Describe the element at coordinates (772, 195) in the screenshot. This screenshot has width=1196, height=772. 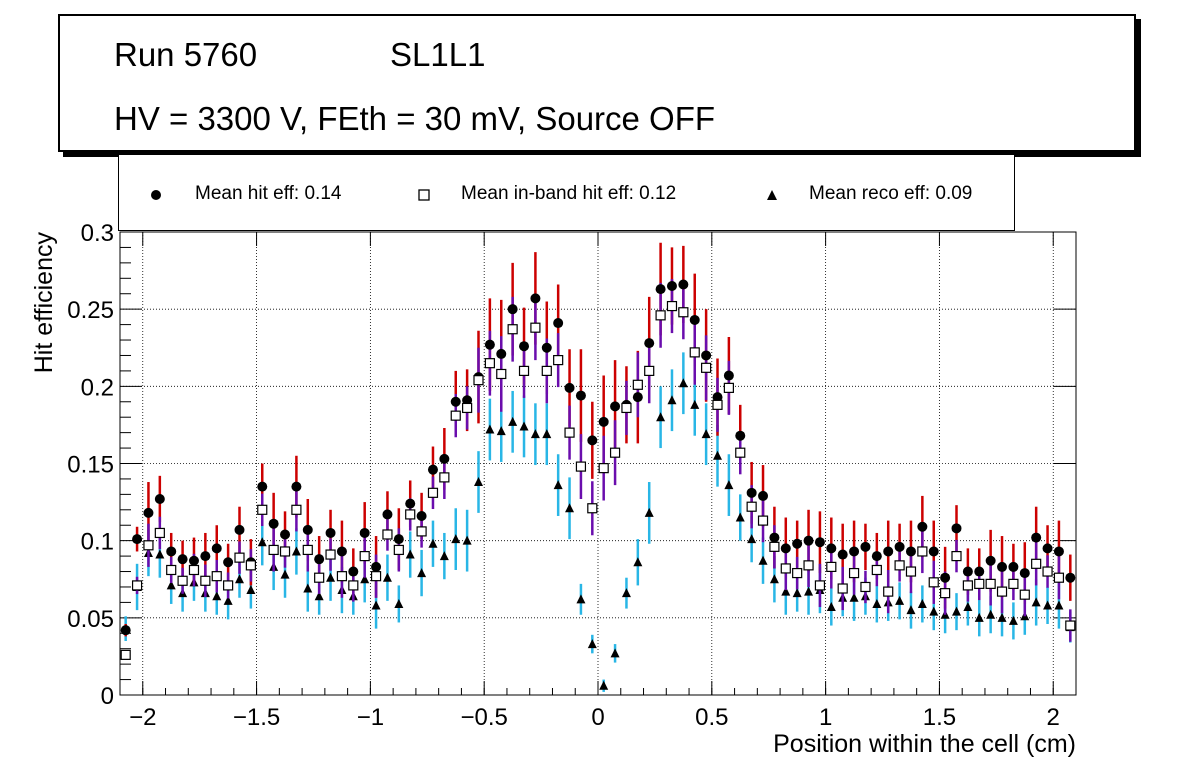
I see `legend-reco-marker` at that location.